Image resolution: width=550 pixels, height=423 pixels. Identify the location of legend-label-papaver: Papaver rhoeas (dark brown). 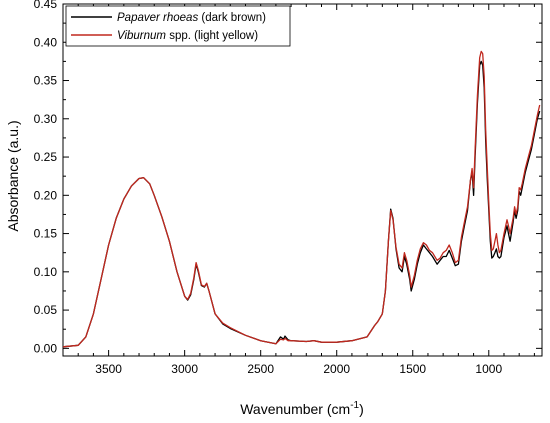
(191, 18).